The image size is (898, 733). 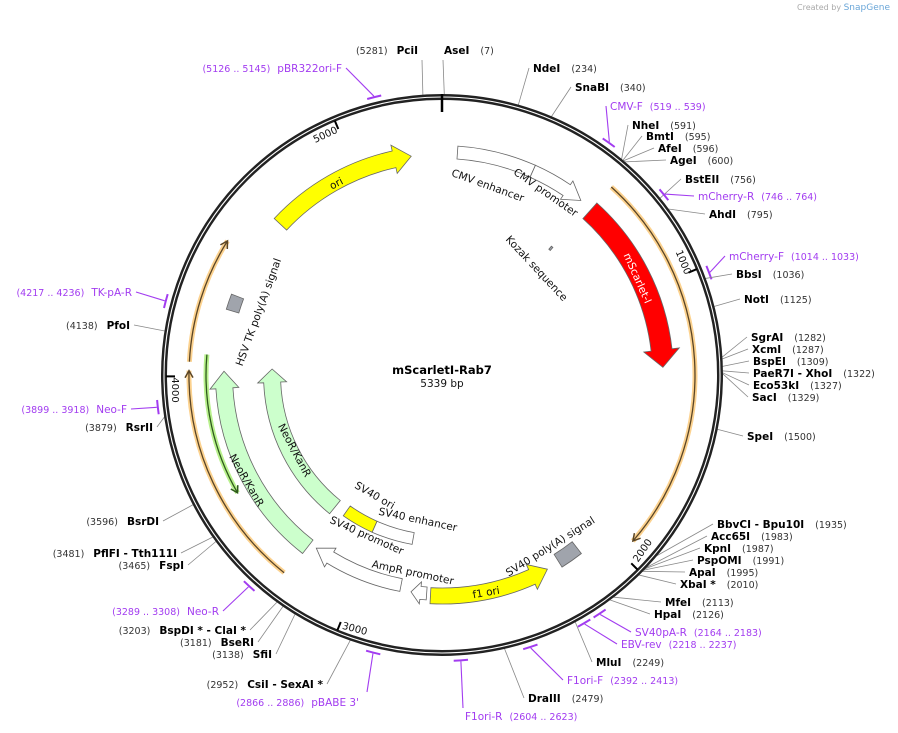 What do you see at coordinates (74, 410) in the screenshot?
I see `primer-neo-f: (3899 .. 3918) Neo-F` at bounding box center [74, 410].